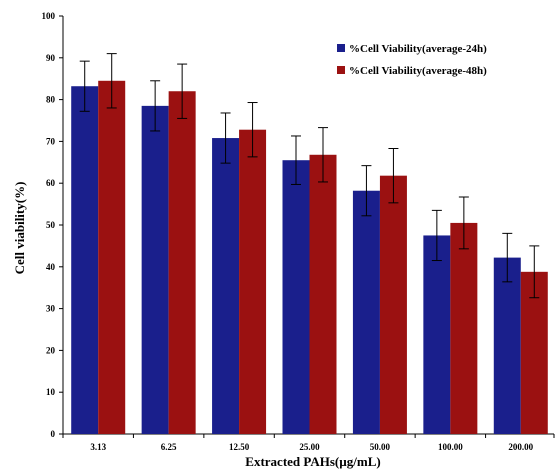 This screenshot has width=556, height=470. Describe the element at coordinates (19, 228) in the screenshot. I see `y-axis-title: Cell viability(%)` at that location.